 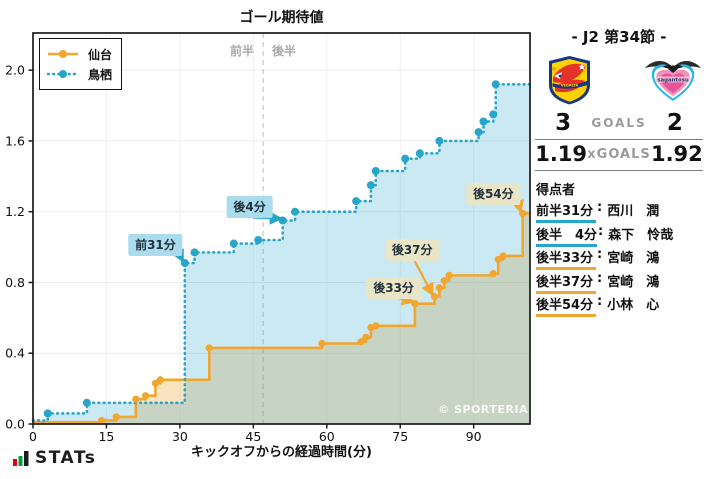 I want to click on stats-logo: STATs, so click(x=54, y=458).